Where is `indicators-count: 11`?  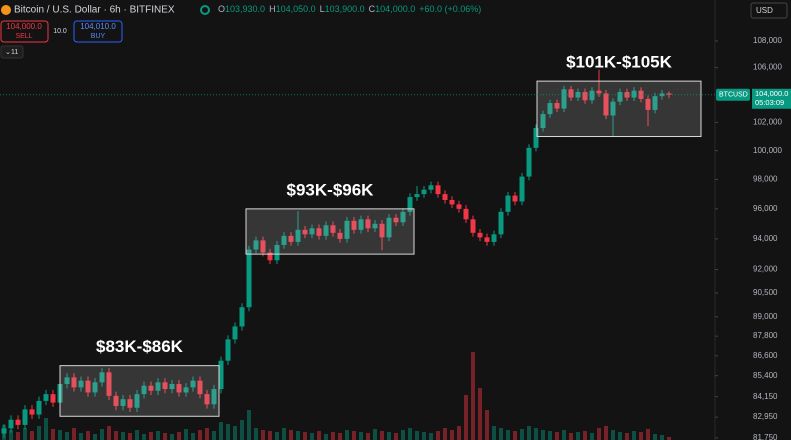
indicators-count: 11 is located at coordinates (14, 52).